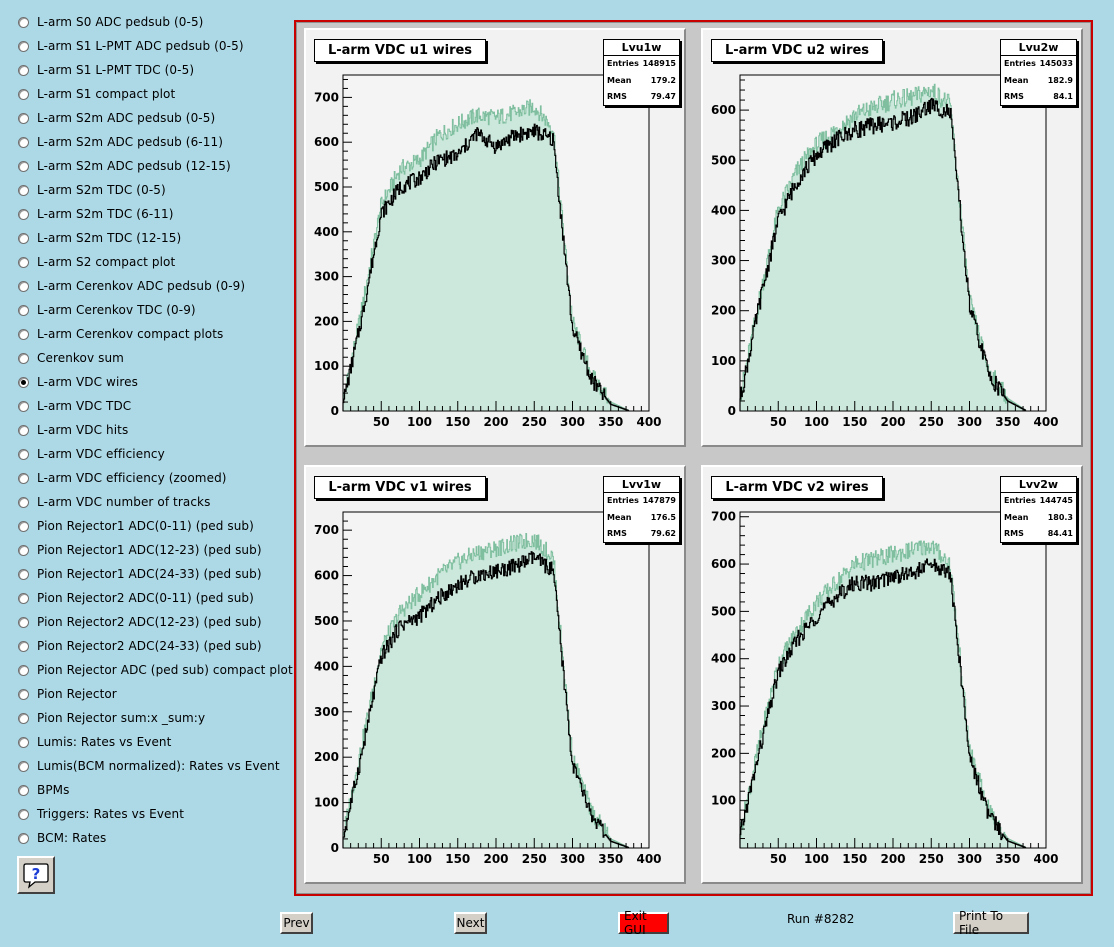 This screenshot has width=1114, height=947. Describe the element at coordinates (43, 790) in the screenshot. I see `menu-item: BPMs` at that location.